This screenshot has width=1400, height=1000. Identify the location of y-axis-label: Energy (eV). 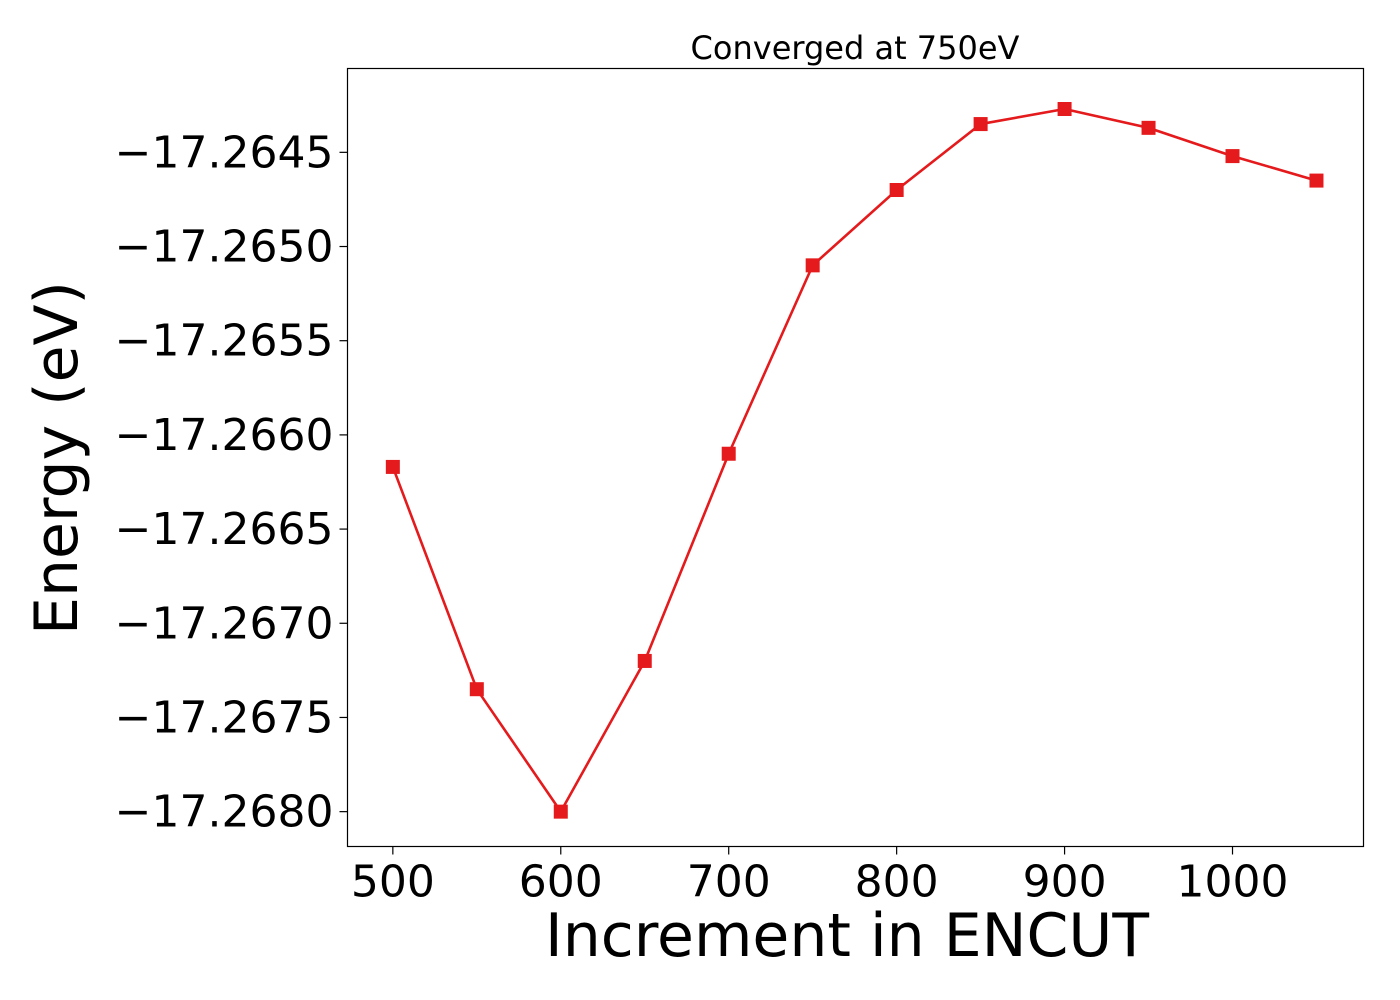
(57, 458).